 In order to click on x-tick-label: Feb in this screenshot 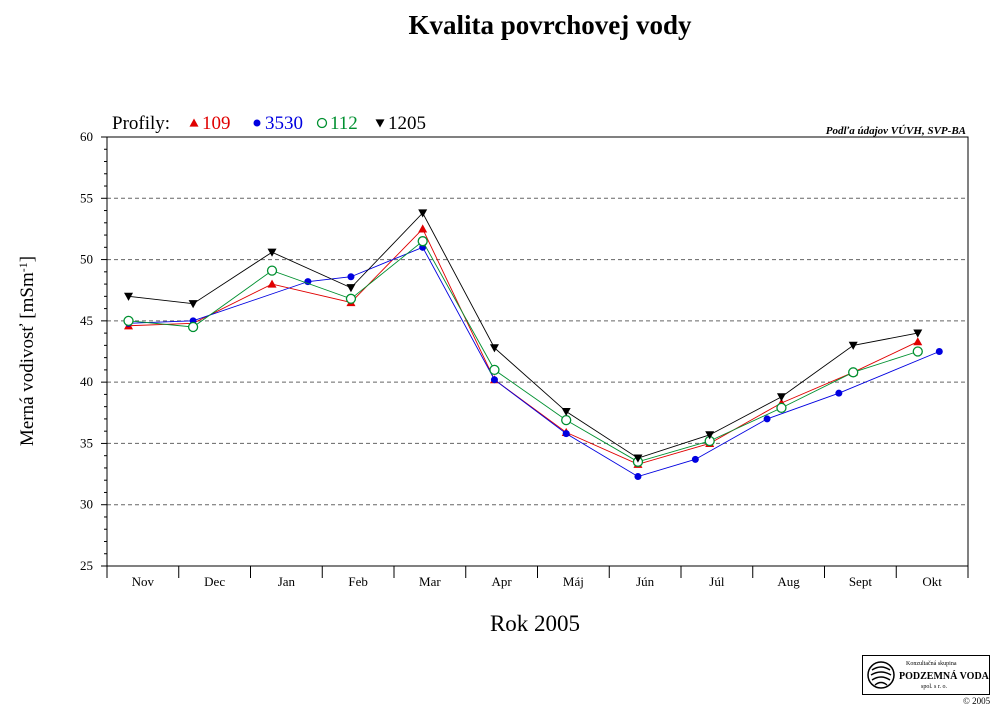, I will do `click(358, 581)`.